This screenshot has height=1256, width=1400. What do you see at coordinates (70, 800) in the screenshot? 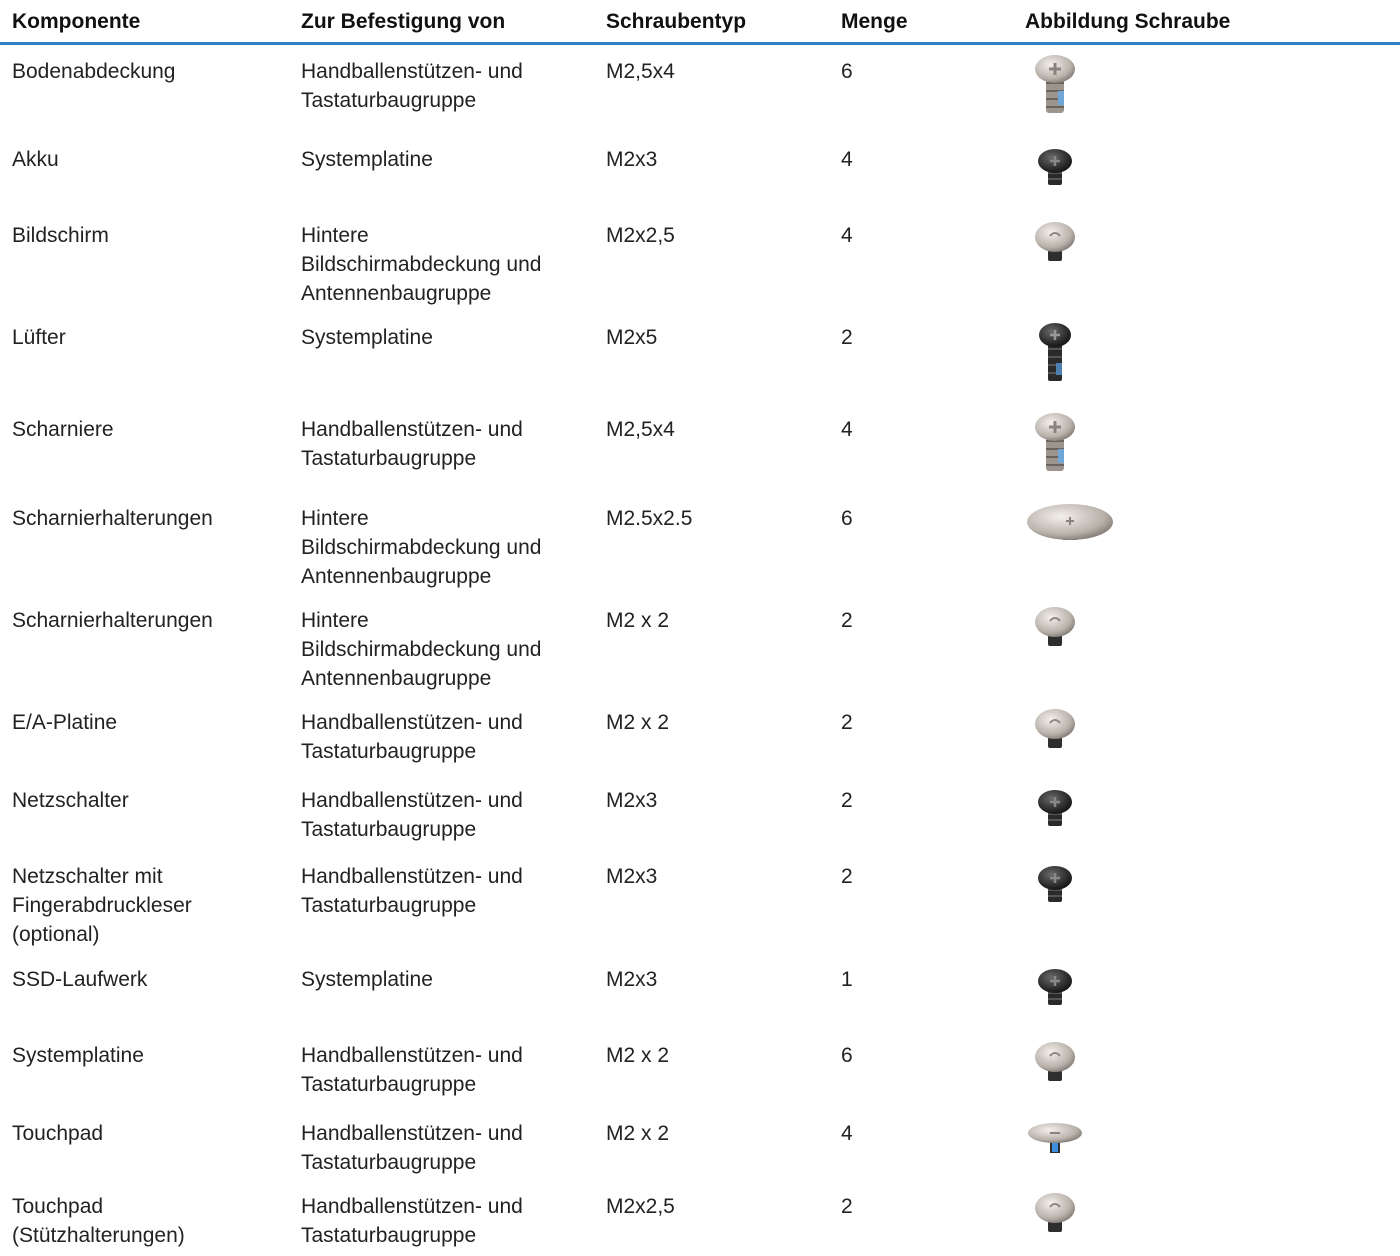
I see `cell-text: Netzschalter` at bounding box center [70, 800].